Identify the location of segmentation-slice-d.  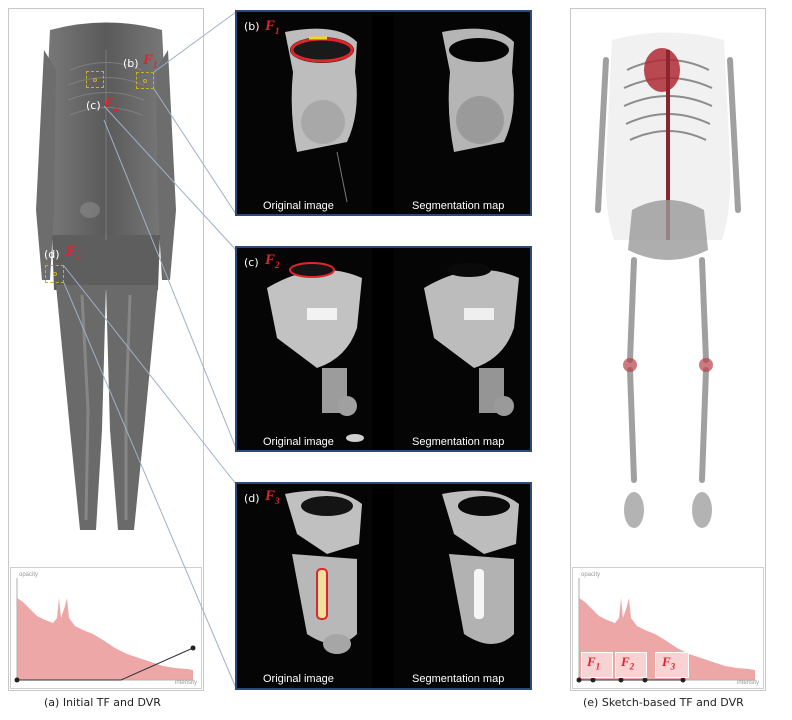
(462, 586).